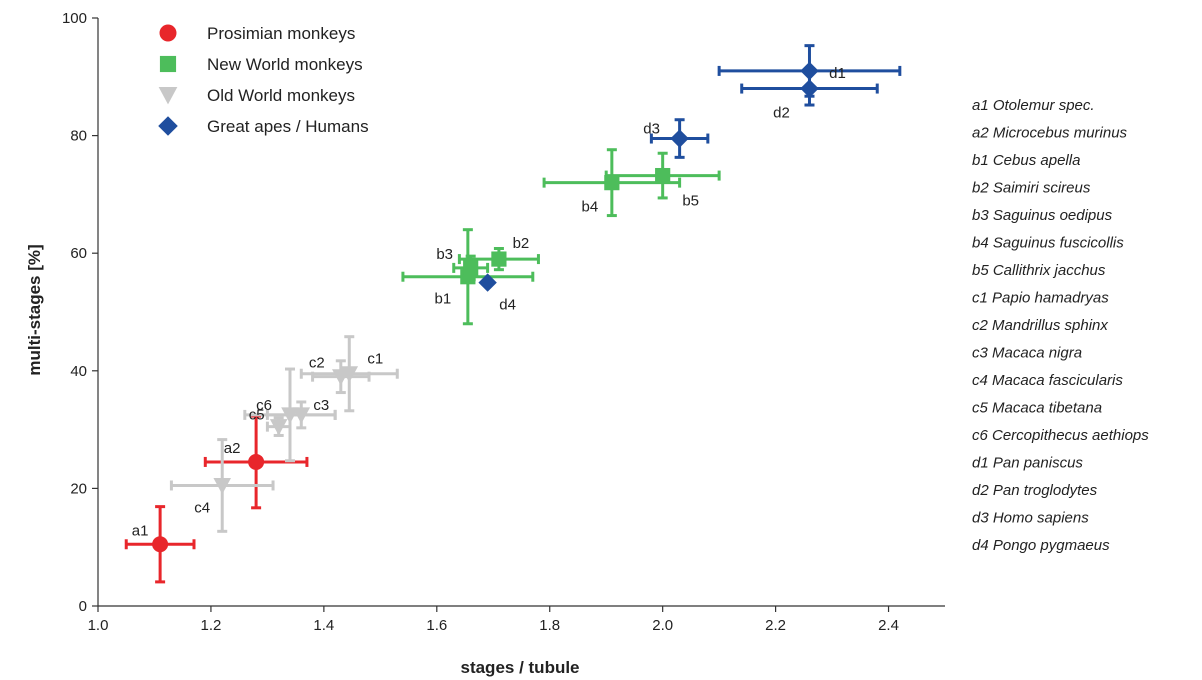 The width and height of the screenshot is (1202, 680). Describe the element at coordinates (436, 625) in the screenshot. I see `x-tick-label: 1.6` at that location.